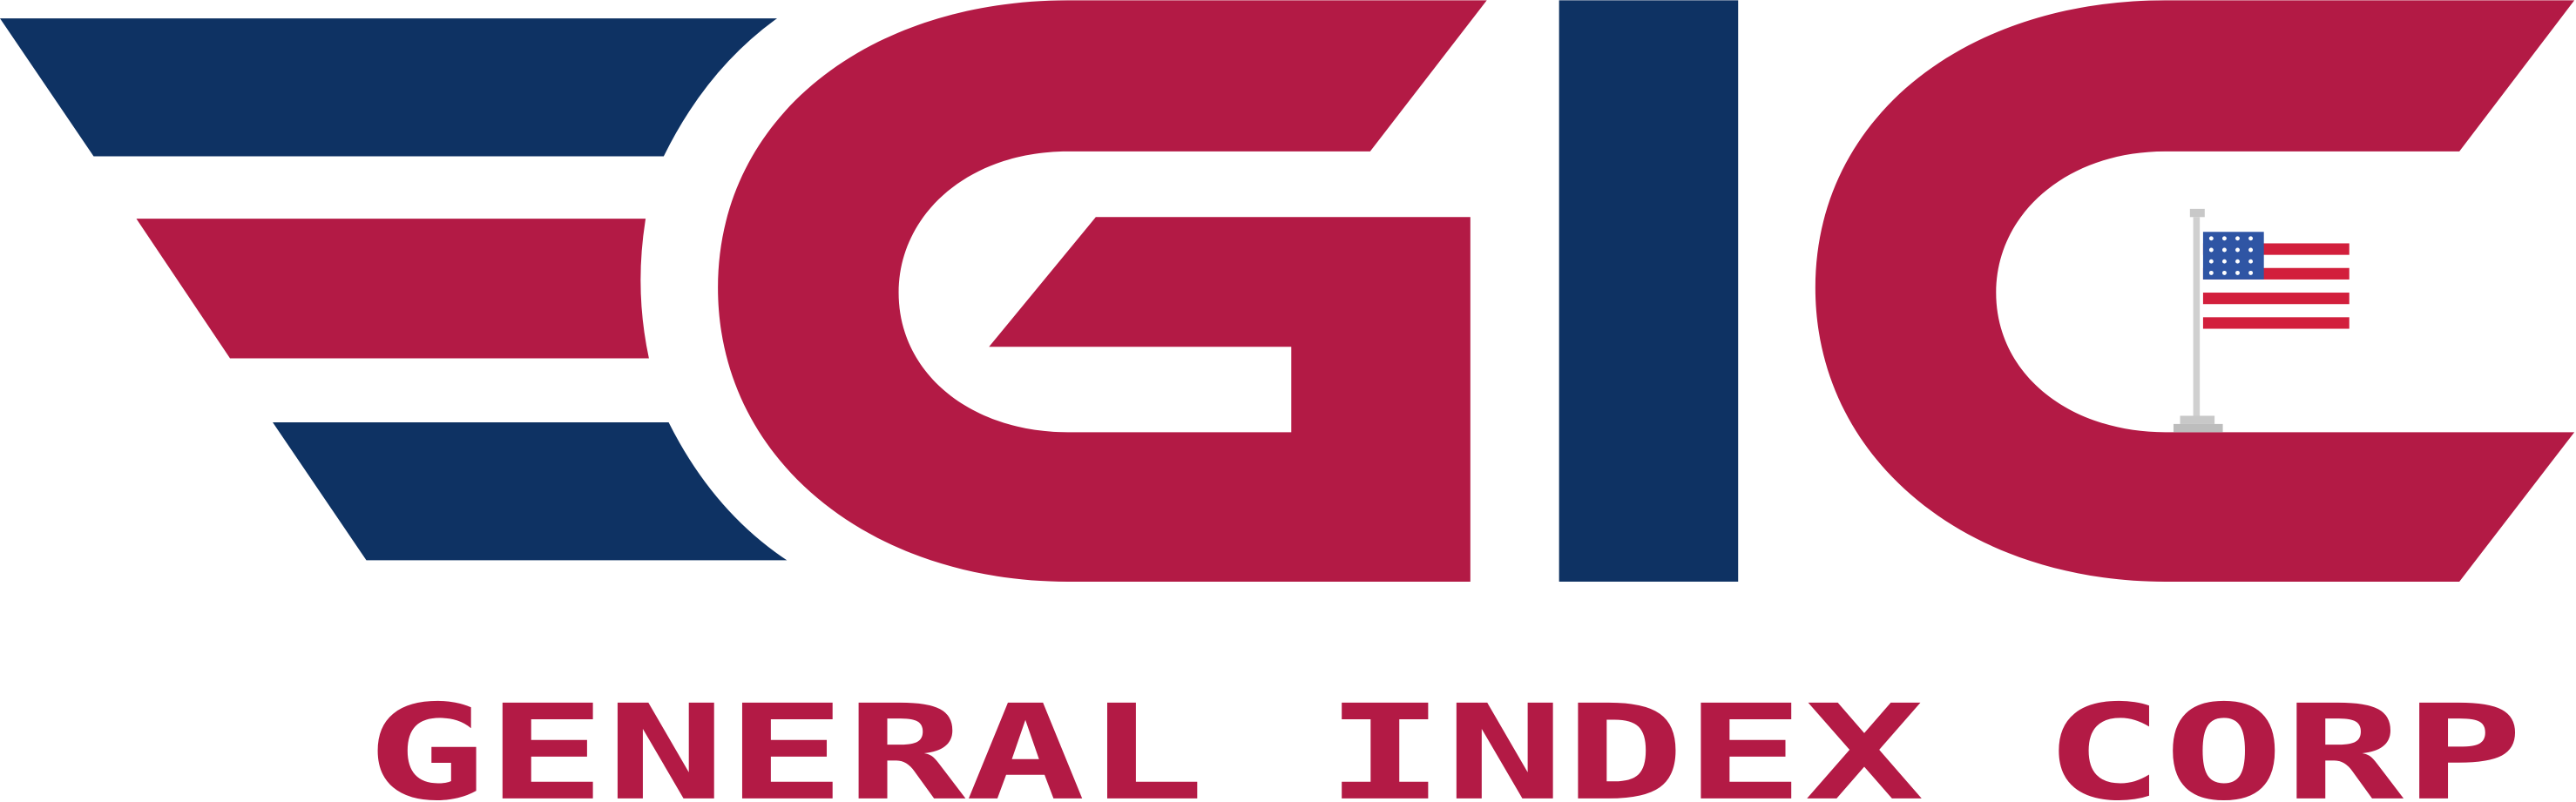  What do you see at coordinates (389, 88) in the screenshot?
I see `stripe-top` at bounding box center [389, 88].